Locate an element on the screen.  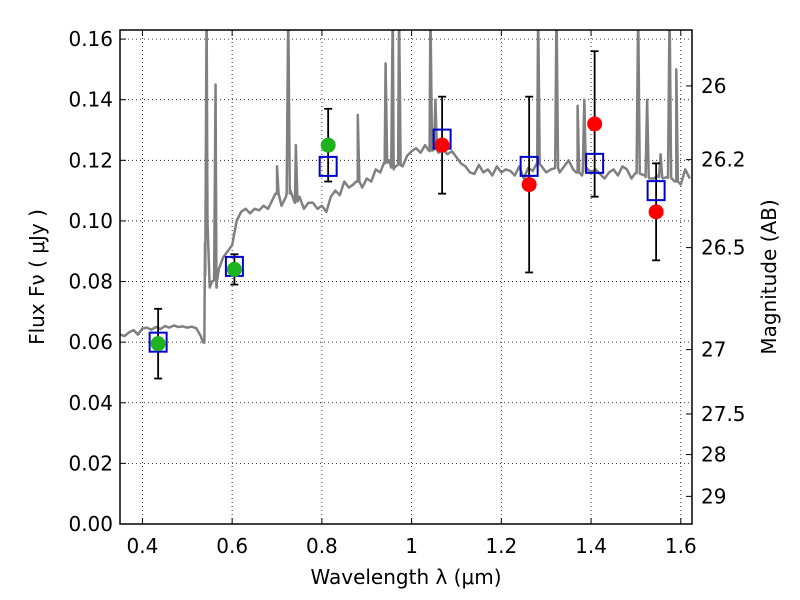
x-axis-label: Wavelength λ (μm) is located at coordinates (405, 577).